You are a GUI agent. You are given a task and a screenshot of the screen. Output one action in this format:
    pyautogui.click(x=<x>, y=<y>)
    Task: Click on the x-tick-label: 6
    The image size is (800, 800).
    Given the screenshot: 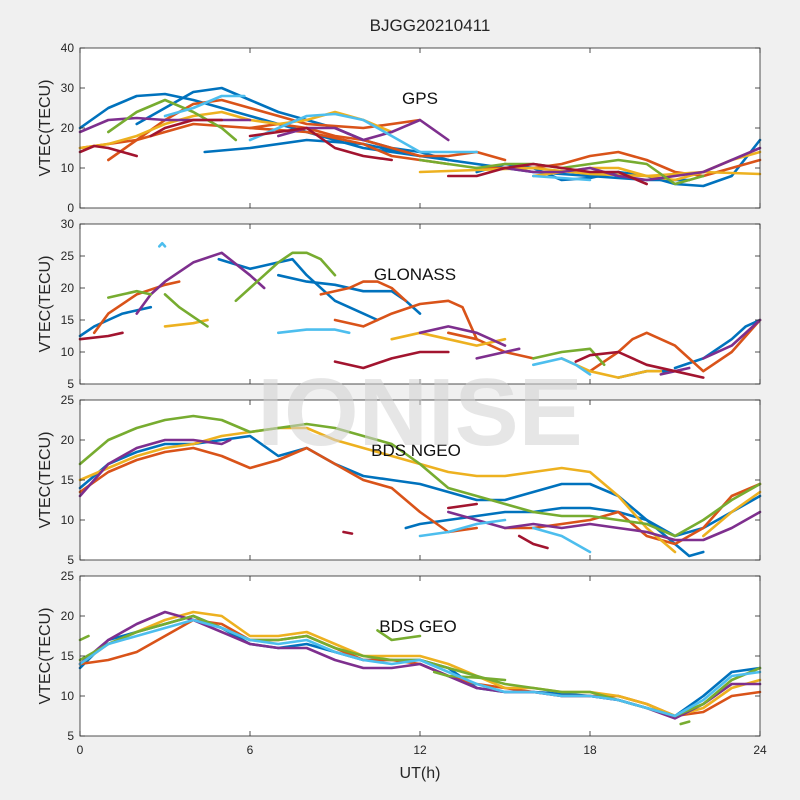 What is the action you would take?
    pyautogui.click(x=250, y=750)
    